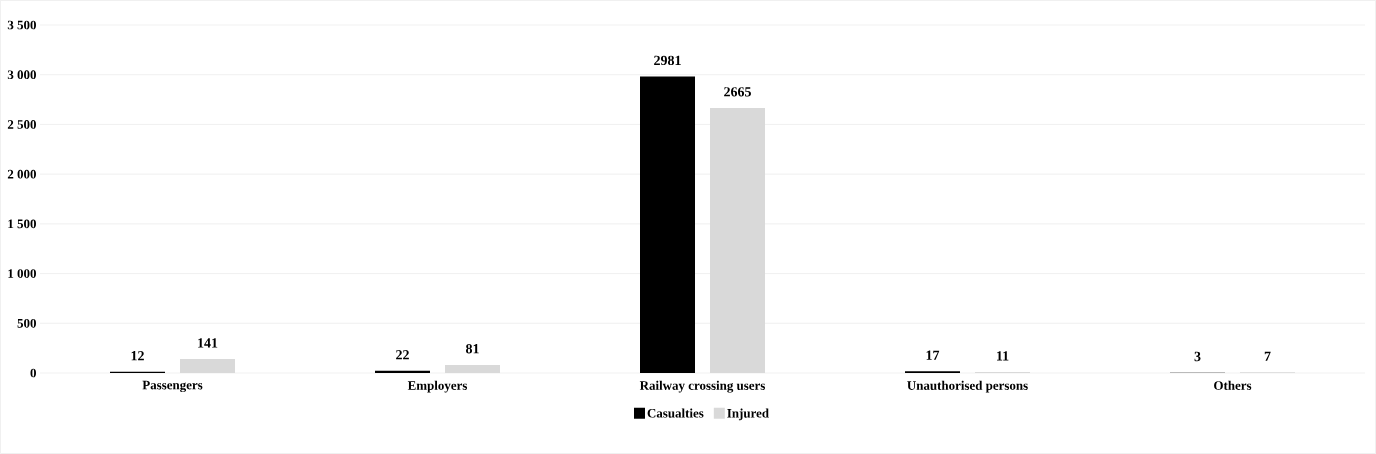  What do you see at coordinates (21, 124) in the screenshot?
I see `y-tick-label: 2 500` at bounding box center [21, 124].